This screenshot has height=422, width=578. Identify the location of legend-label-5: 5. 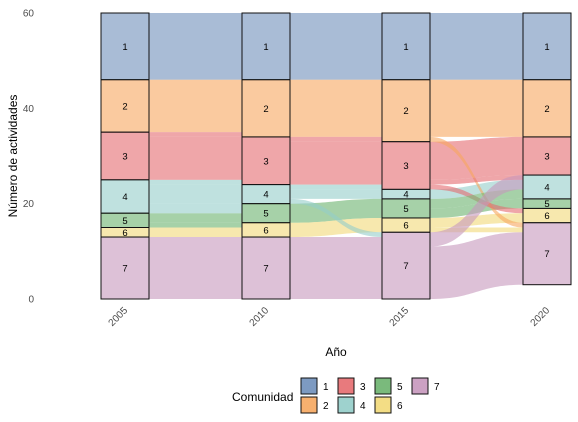
(400, 387).